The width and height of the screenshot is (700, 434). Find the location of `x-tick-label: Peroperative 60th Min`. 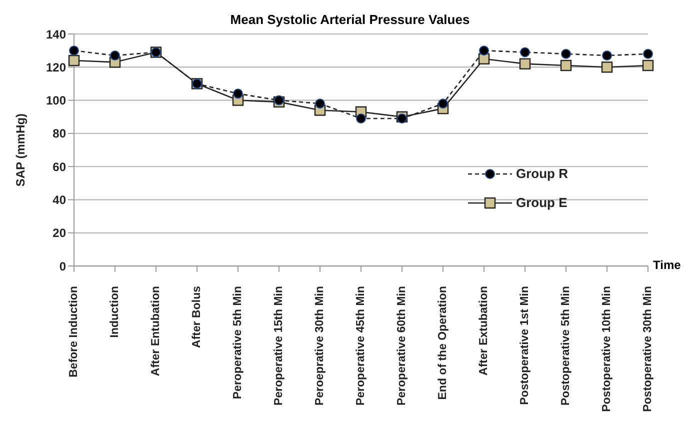

x-tick-label: Peroperative 60th Min is located at coordinates (402, 346).